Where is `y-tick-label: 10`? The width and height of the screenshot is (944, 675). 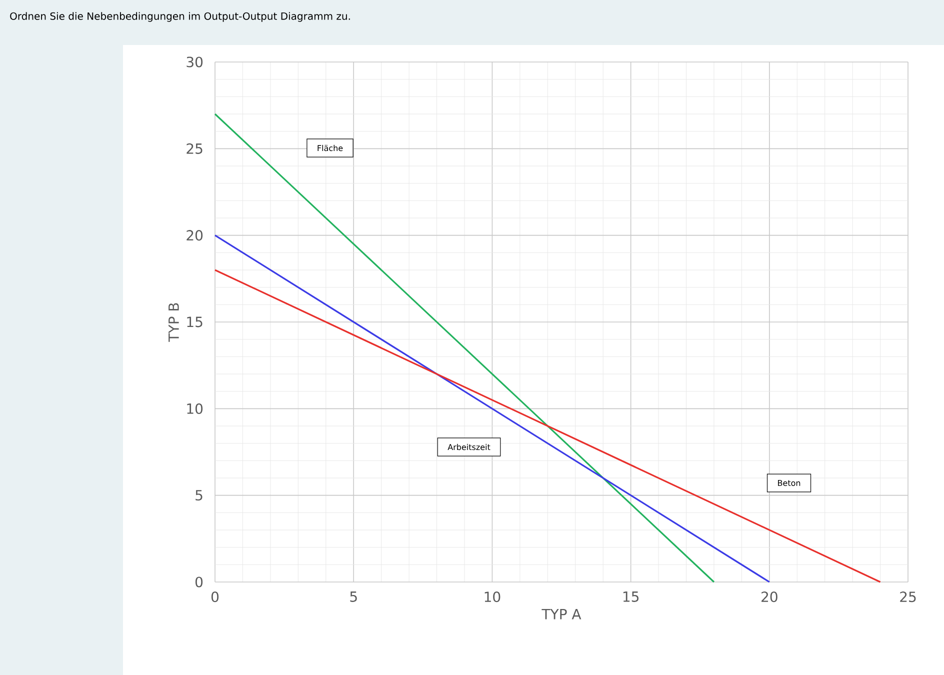 y-tick-label: 10 is located at coordinates (195, 408).